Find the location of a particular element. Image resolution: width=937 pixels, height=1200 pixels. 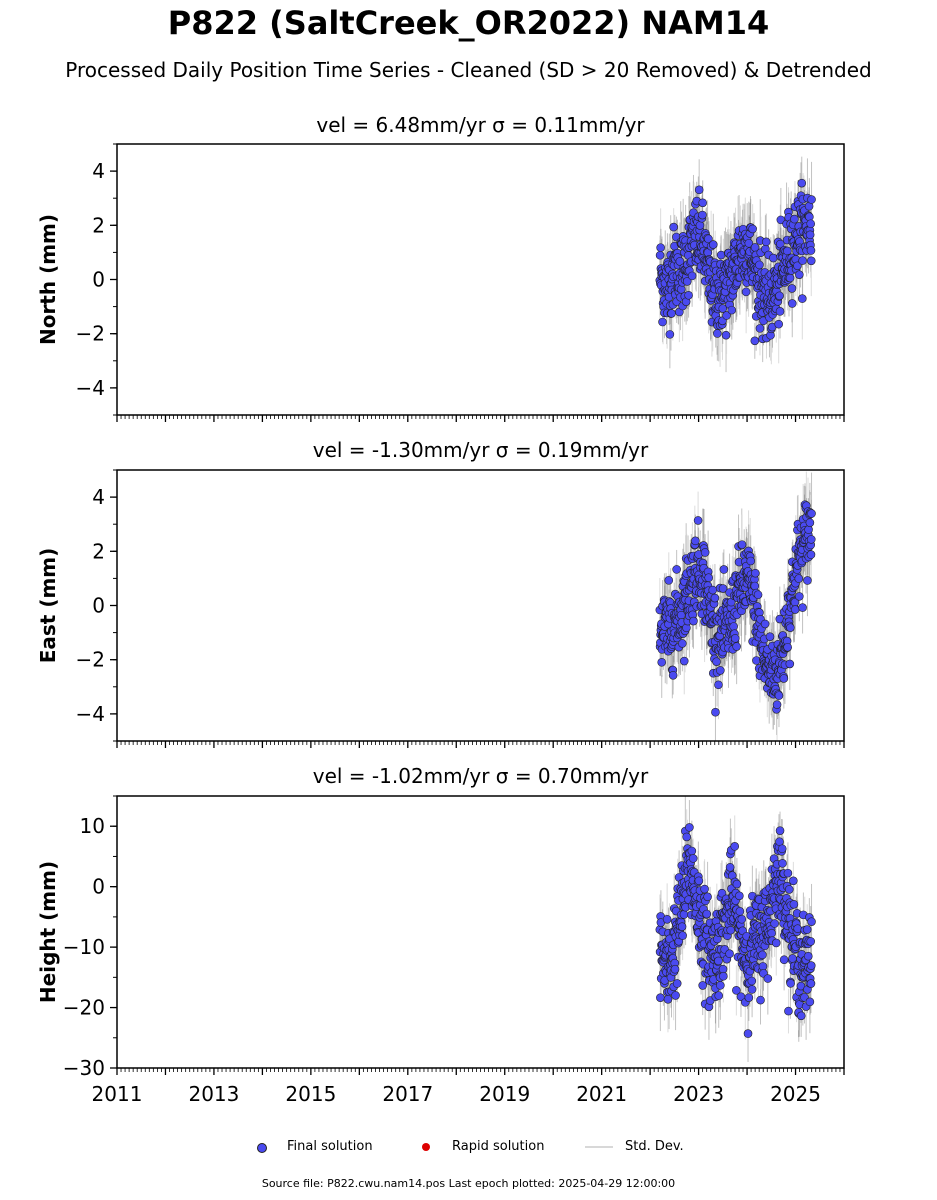

x-tick-label: 2023 is located at coordinates (698, 1094).